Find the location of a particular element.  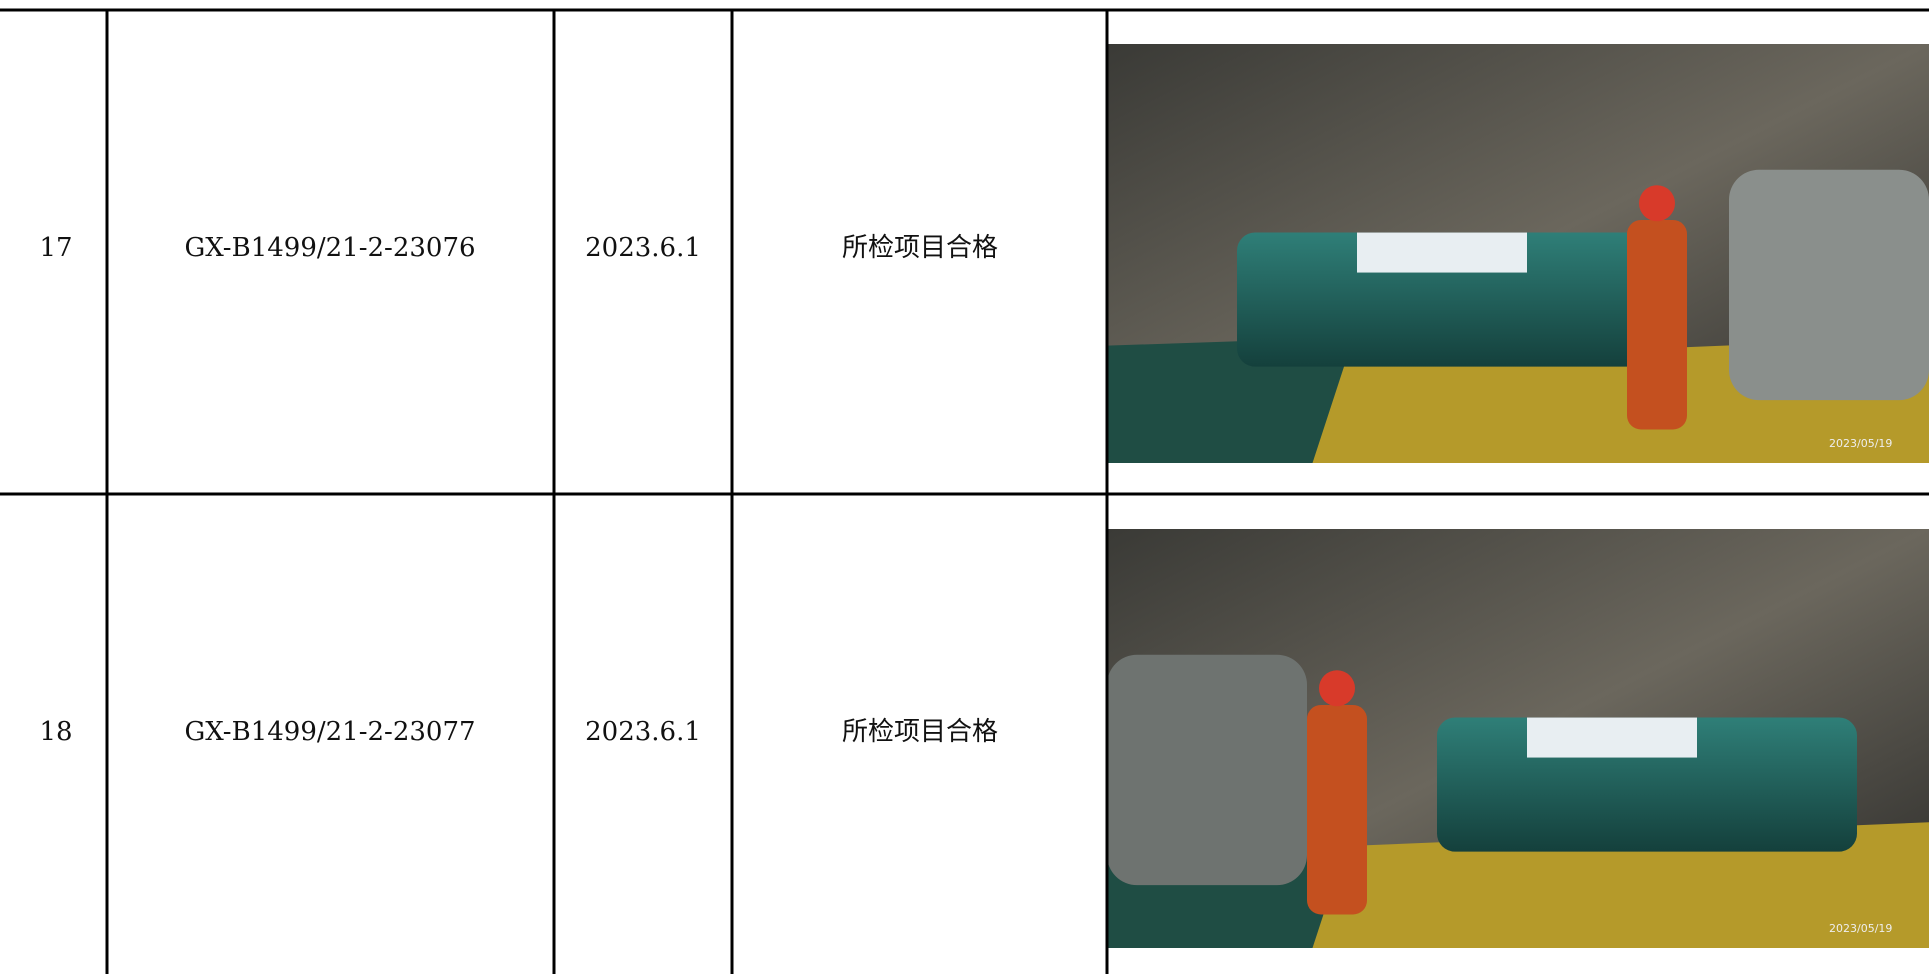

cell-text: GX-B1499/21-2-23077 is located at coordinates (329, 732).